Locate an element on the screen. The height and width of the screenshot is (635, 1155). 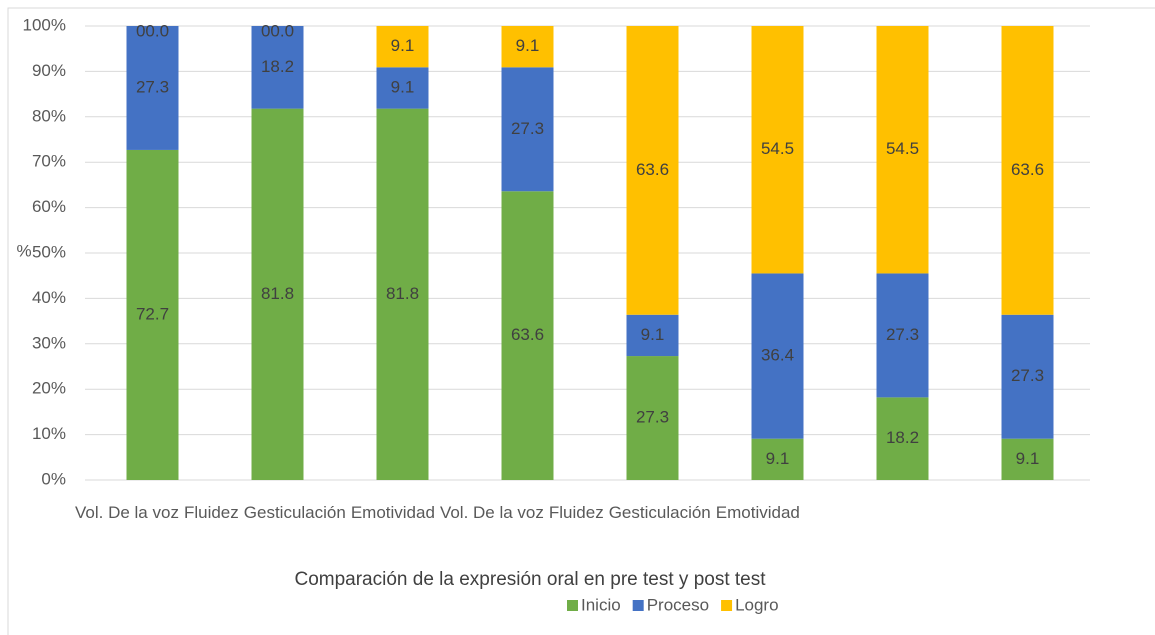
y-tick-label: 0% is located at coordinates (53, 478).